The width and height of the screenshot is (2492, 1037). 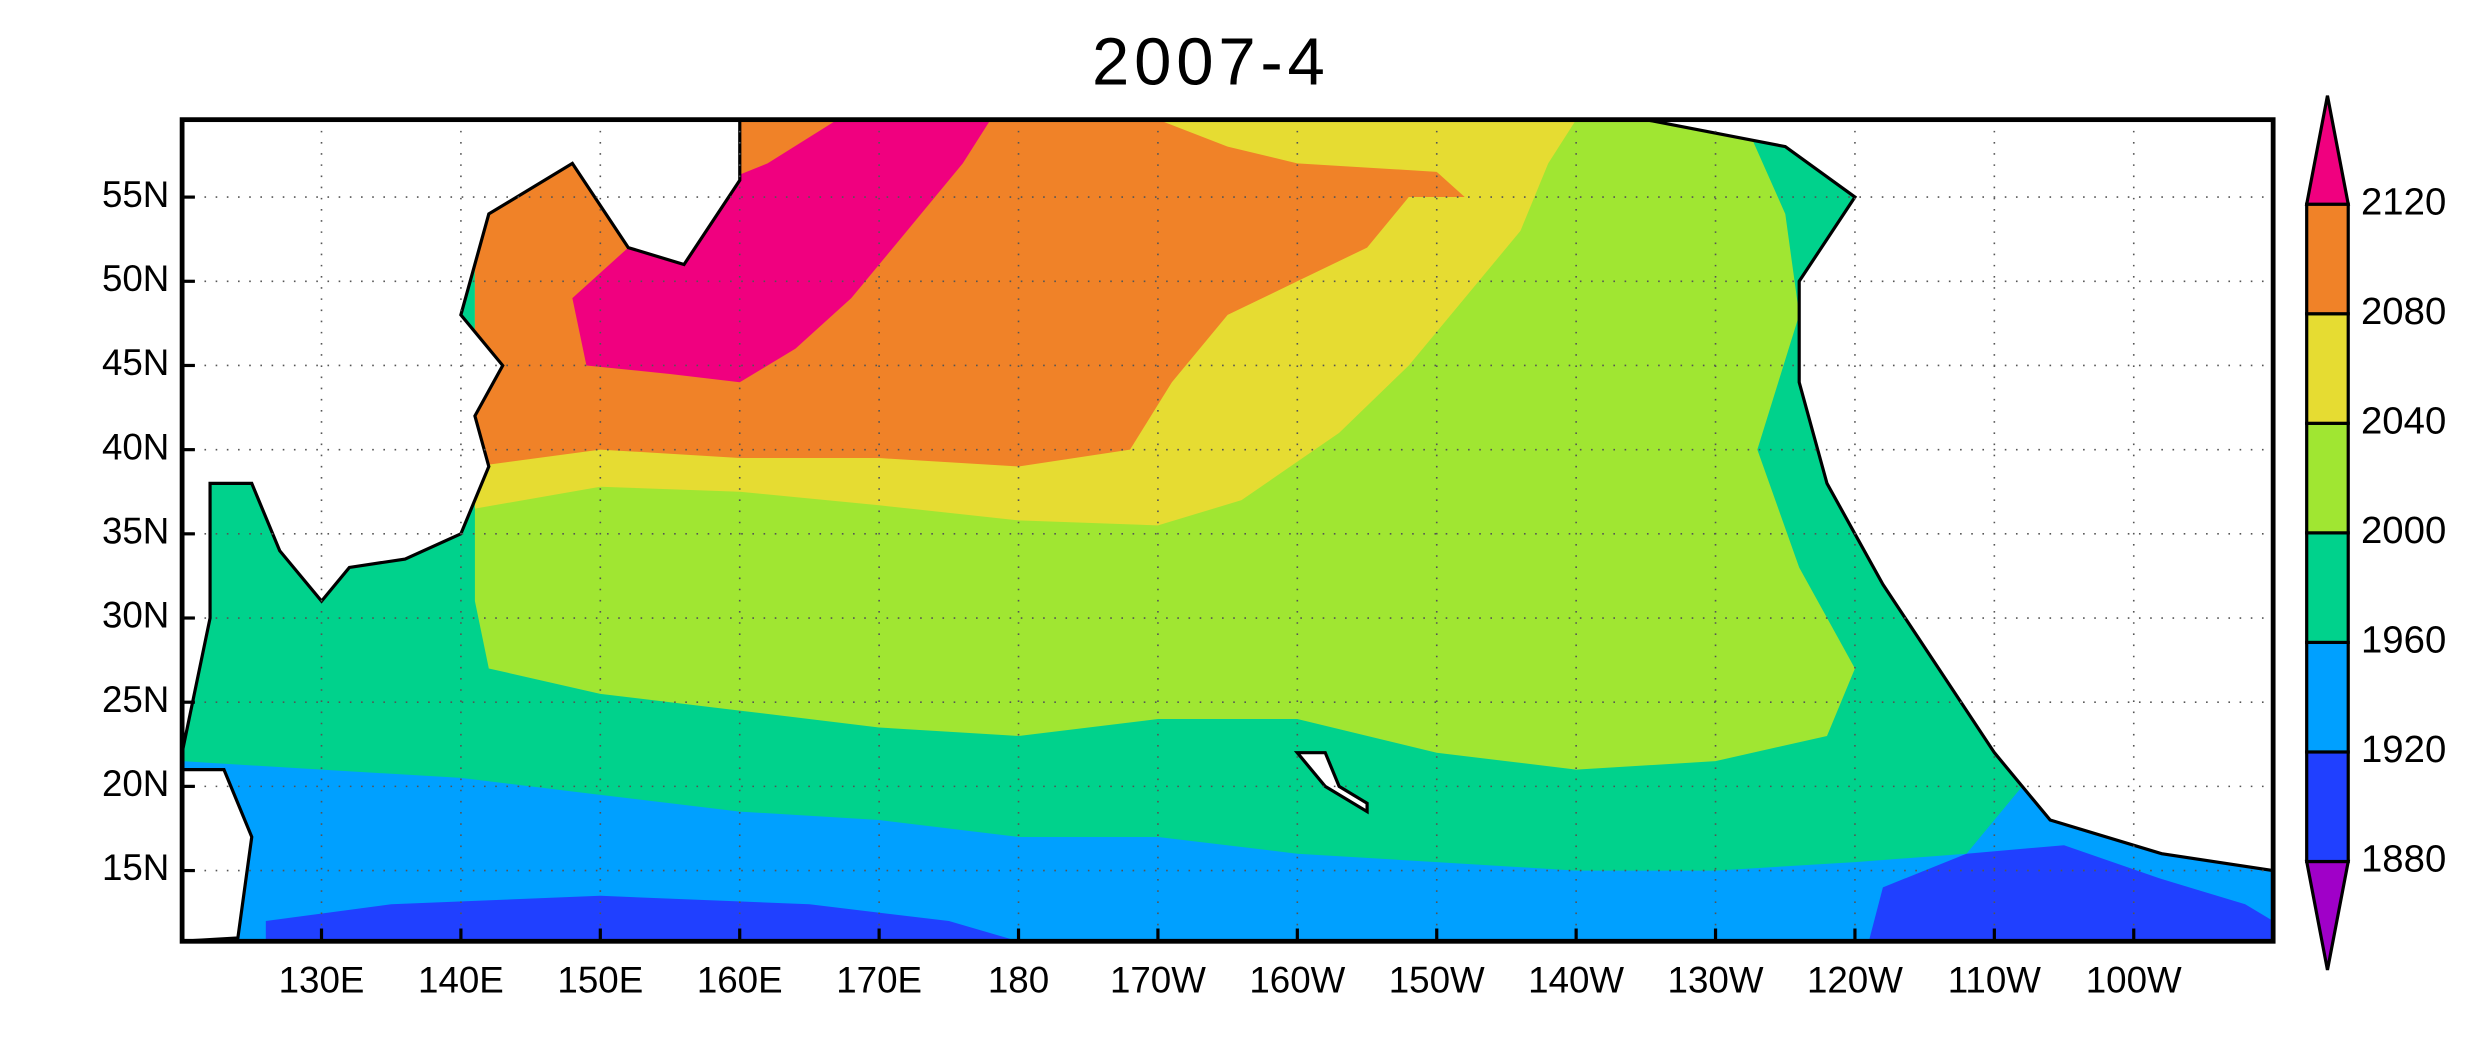 What do you see at coordinates (135, 867) in the screenshot?
I see `y-tick-label: 15N` at bounding box center [135, 867].